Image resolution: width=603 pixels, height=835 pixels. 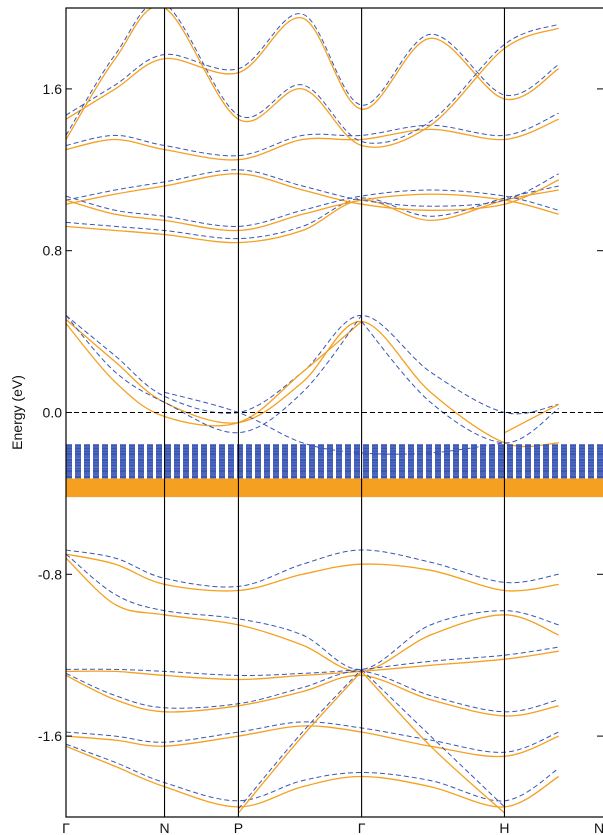 What do you see at coordinates (53, 89) in the screenshot?
I see `y-tick-label: 1.6` at bounding box center [53, 89].